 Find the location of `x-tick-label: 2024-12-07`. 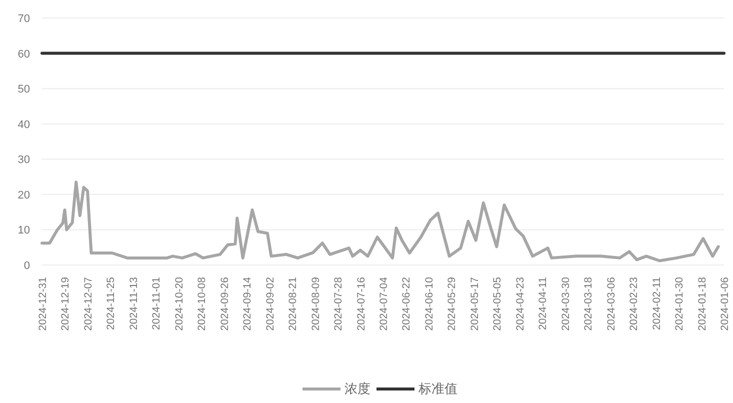

x-tick-label: 2024-12-07 is located at coordinates (88, 303).